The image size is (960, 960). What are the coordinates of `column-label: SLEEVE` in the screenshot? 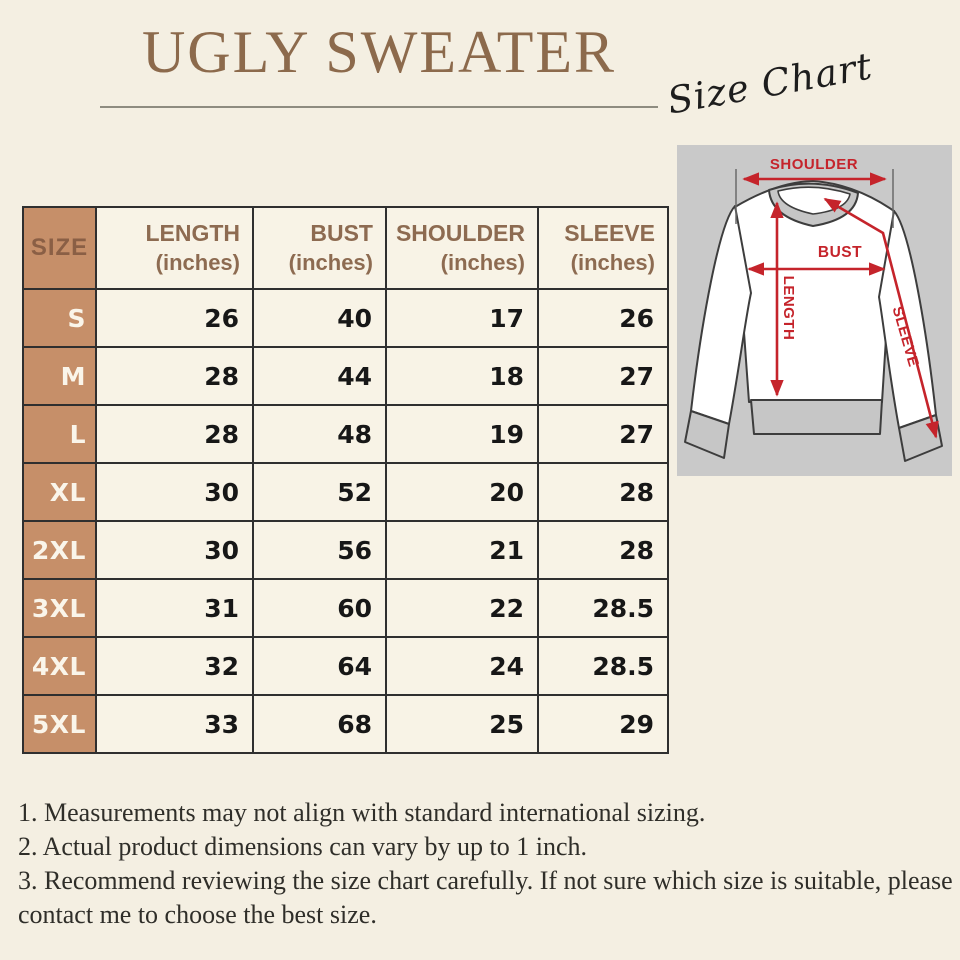 It's located at (609, 232).